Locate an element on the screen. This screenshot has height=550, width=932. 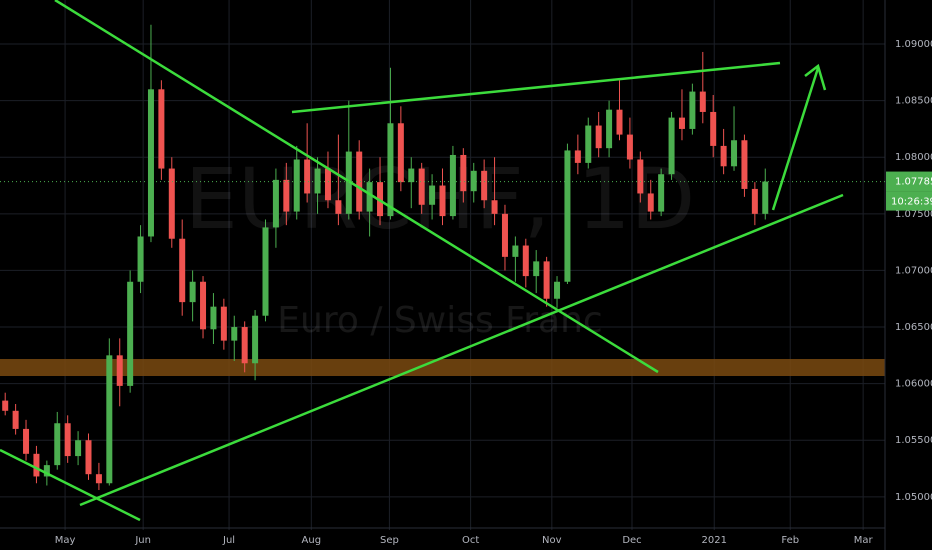
countdown-label: 10:26:39 is located at coordinates (911, 202).